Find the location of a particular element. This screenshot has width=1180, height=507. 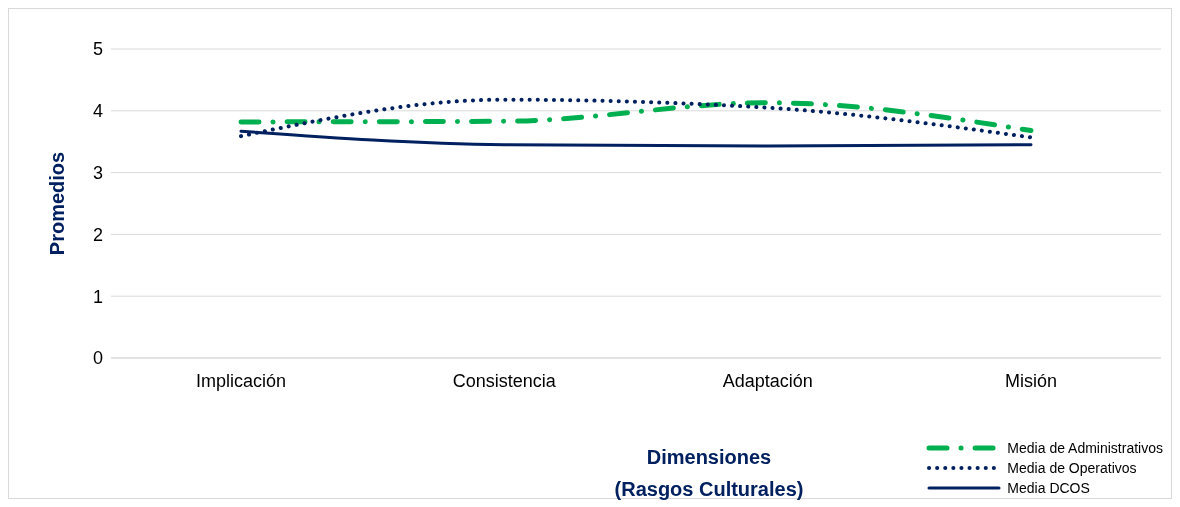

y-tick-label: 3 is located at coordinates (97, 172).